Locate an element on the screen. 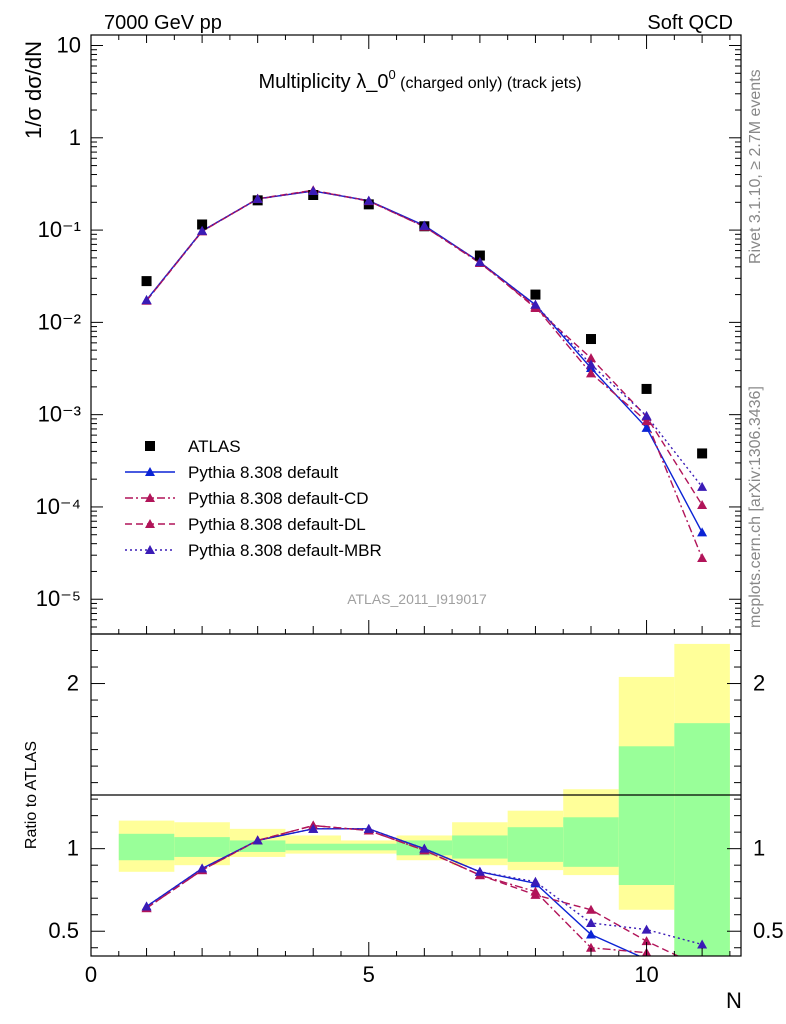 The height and width of the screenshot is (1024, 786). ratio-line-pythia-8-308-default-cd is located at coordinates (399, 890).